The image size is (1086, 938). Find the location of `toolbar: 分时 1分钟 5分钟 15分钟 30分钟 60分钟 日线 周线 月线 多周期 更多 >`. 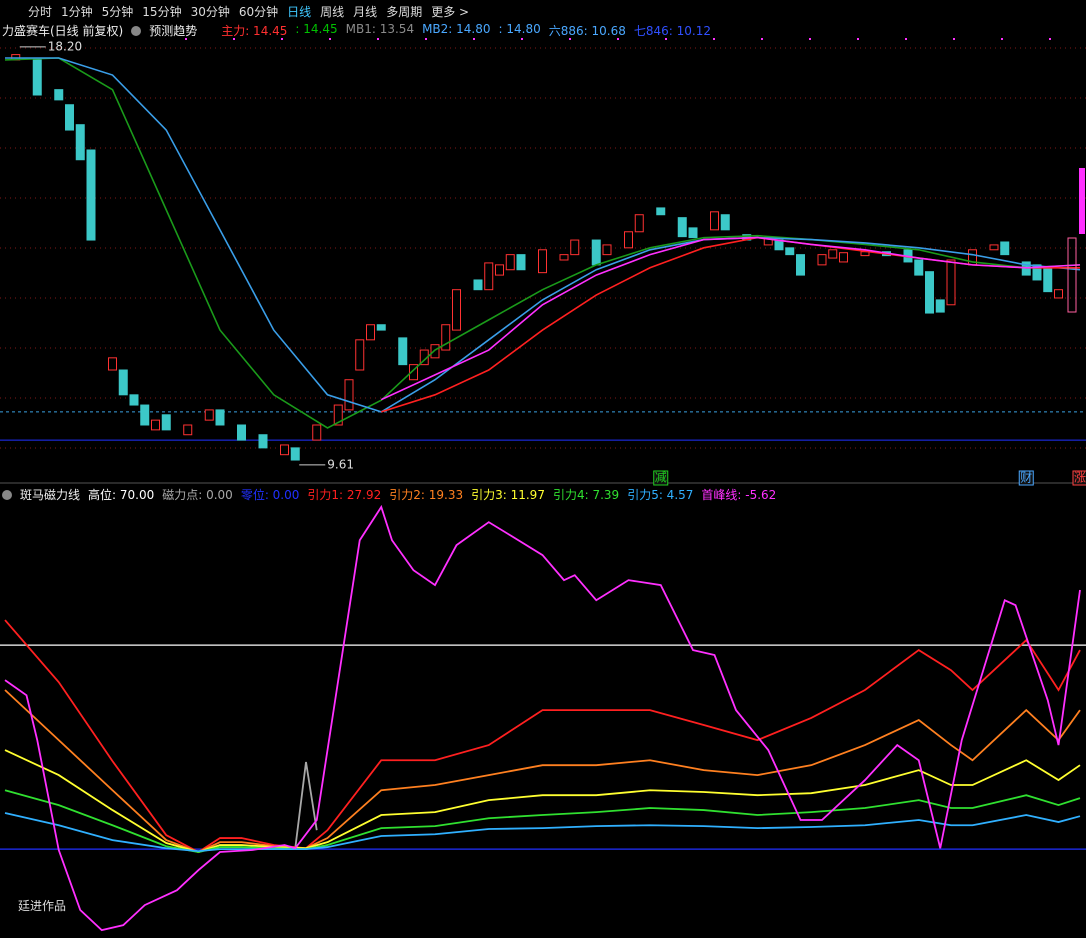

toolbar: 分时 1分钟 5分钟 15分钟 30分钟 60分钟 日线 周线 月线 多周期 更多 > is located at coordinates (234, 11).